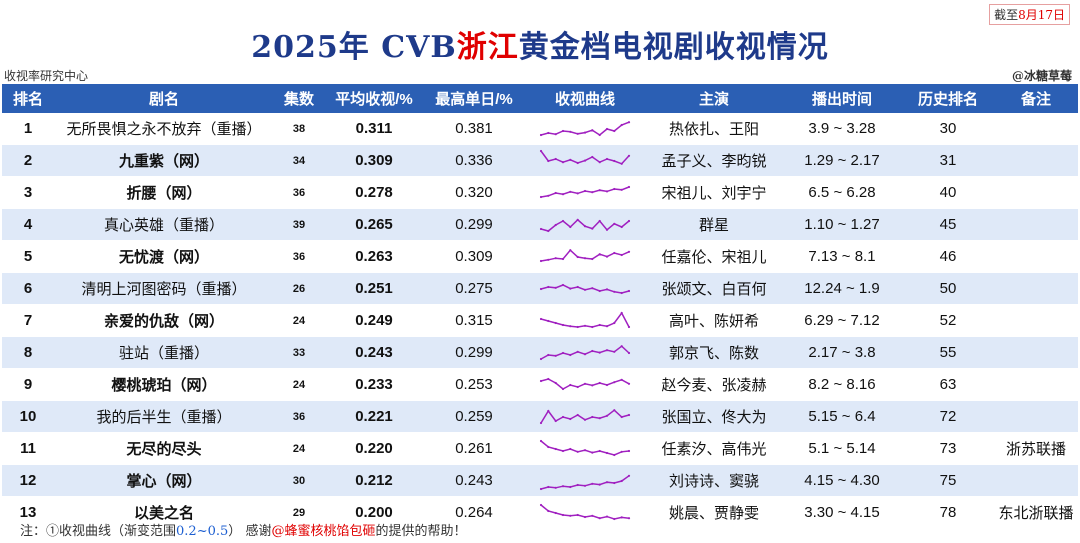 This screenshot has height=543, width=1080. Describe the element at coordinates (28, 288) in the screenshot. I see `cell-rank: 6` at that location.